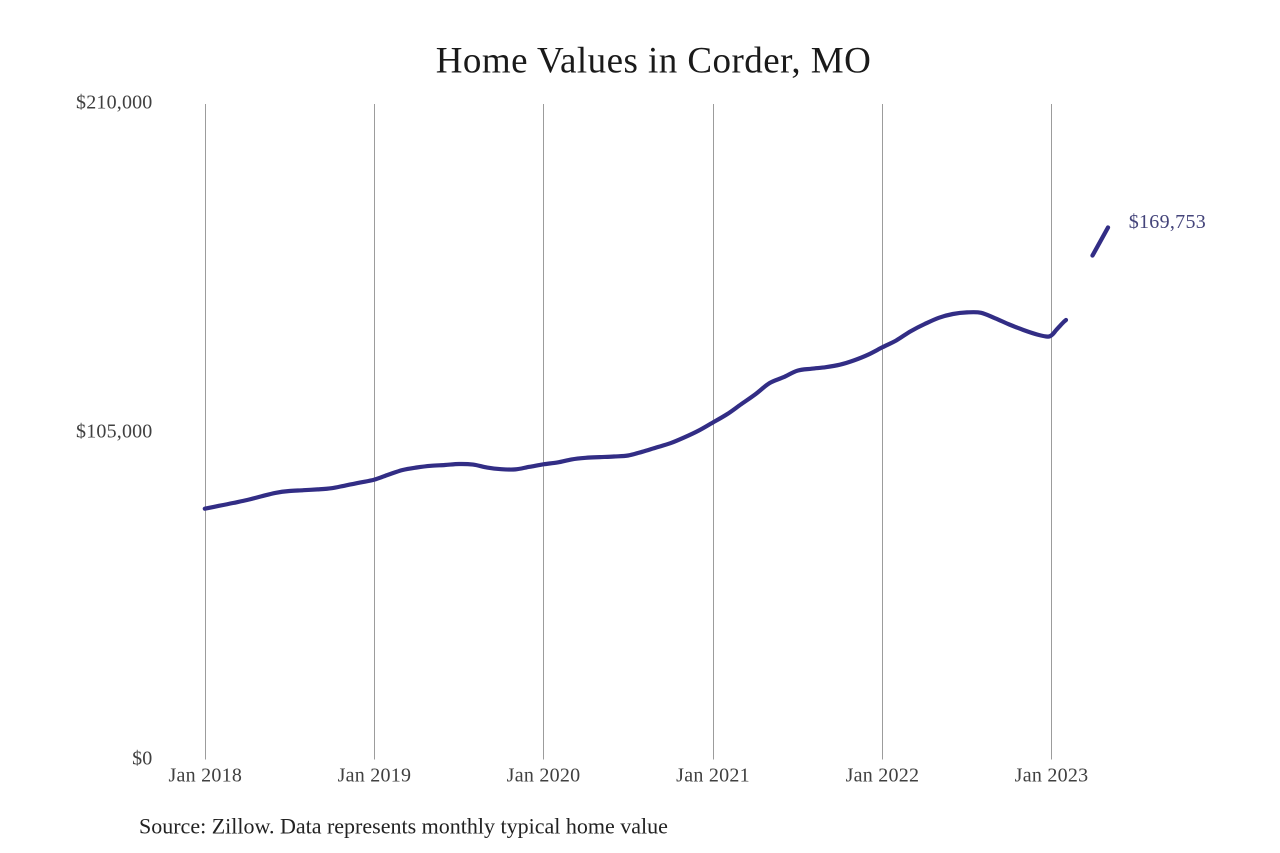 The height and width of the screenshot is (853, 1280). Describe the element at coordinates (713, 776) in the screenshot. I see `svg-text: Jan 2021` at that location.